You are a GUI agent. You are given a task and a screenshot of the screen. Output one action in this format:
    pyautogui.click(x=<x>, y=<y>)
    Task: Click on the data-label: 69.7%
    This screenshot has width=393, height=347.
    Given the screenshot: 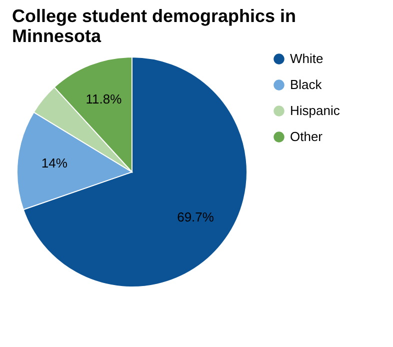 What is the action you would take?
    pyautogui.click(x=195, y=216)
    